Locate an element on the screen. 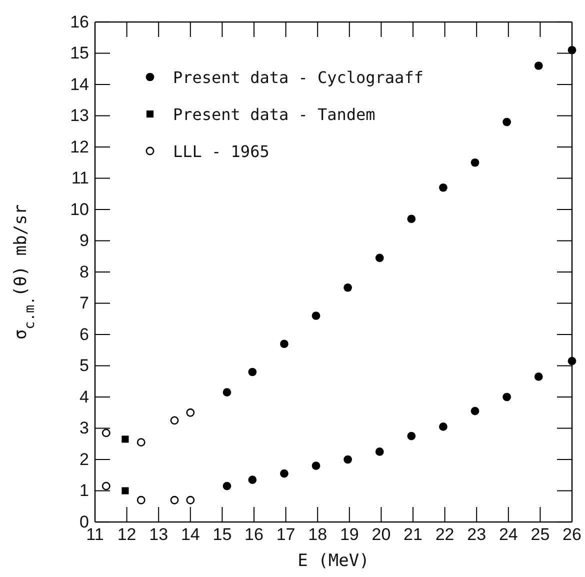  y-tick-label: 14 is located at coordinates (79, 84).